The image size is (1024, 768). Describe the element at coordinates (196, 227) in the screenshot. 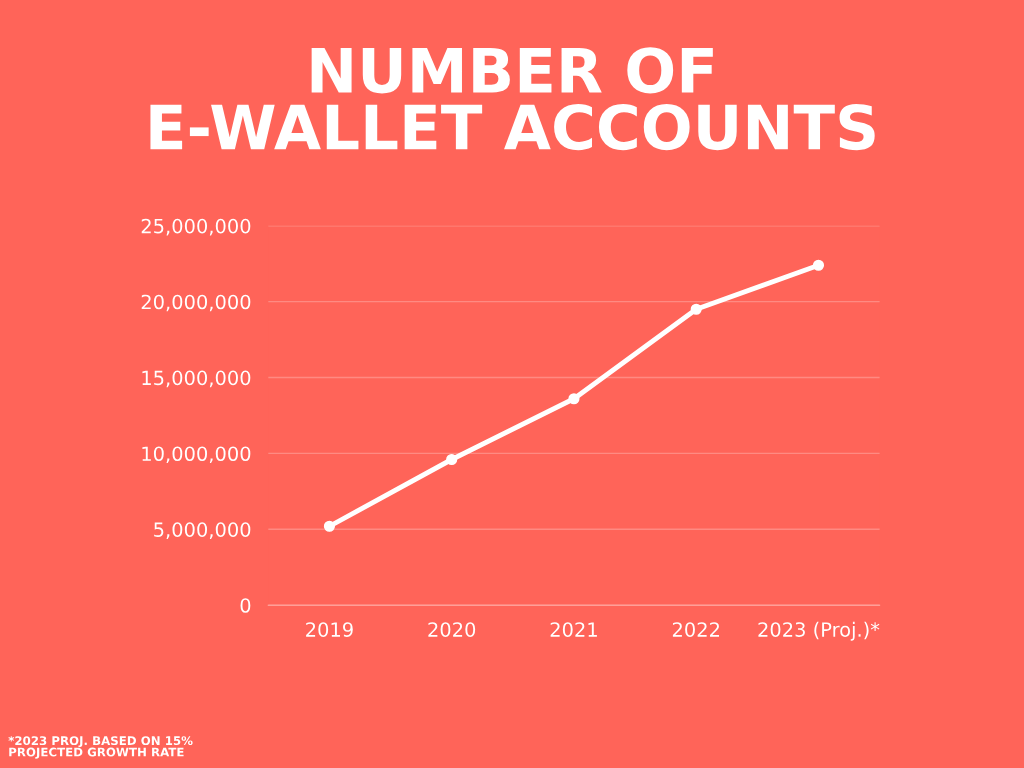

I see `y-tick-label: 25,000,000` at that location.